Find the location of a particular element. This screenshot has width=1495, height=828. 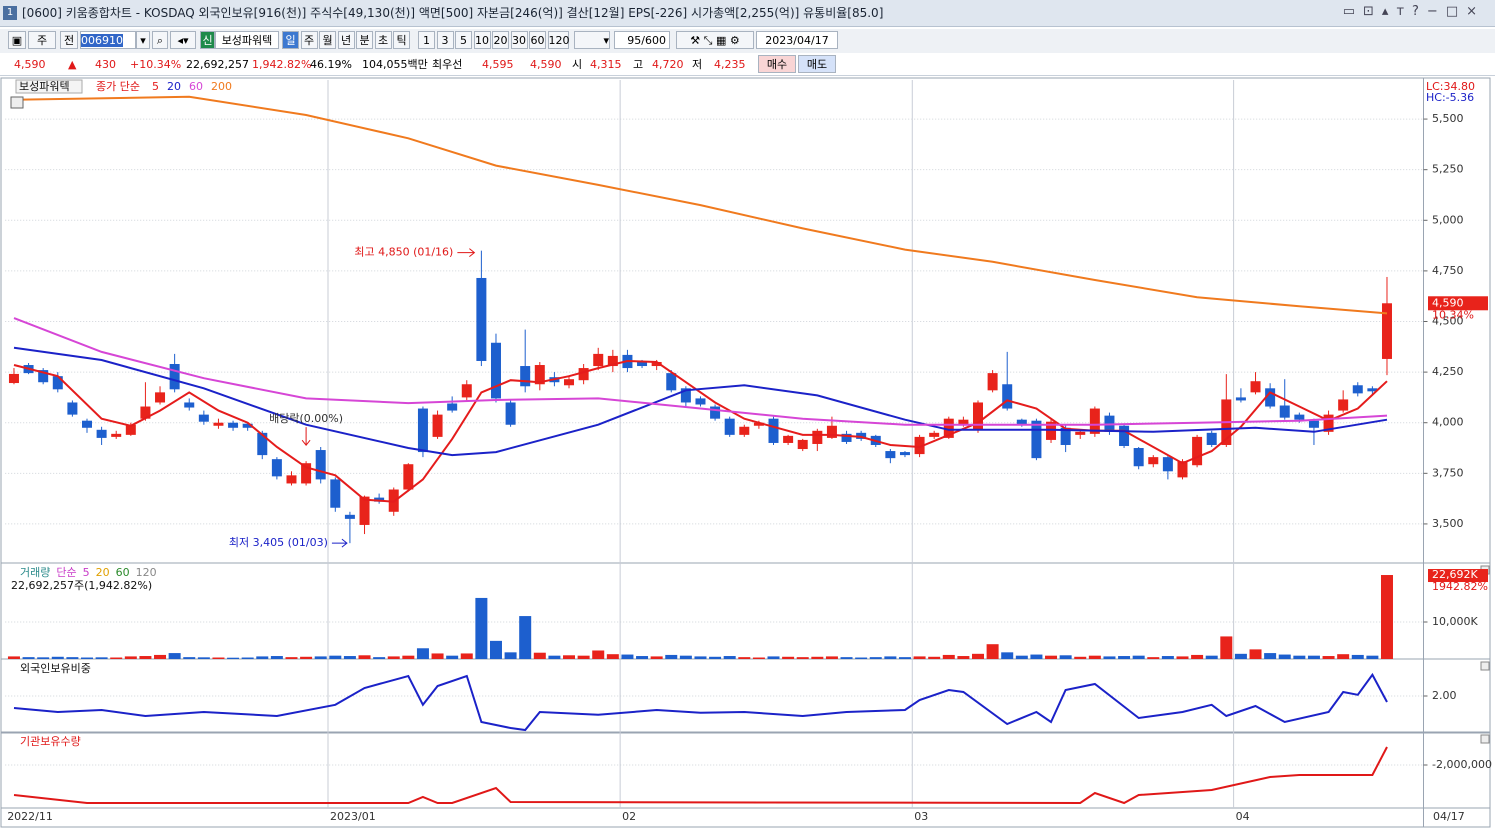

period-button: 일 is located at coordinates (290, 40).